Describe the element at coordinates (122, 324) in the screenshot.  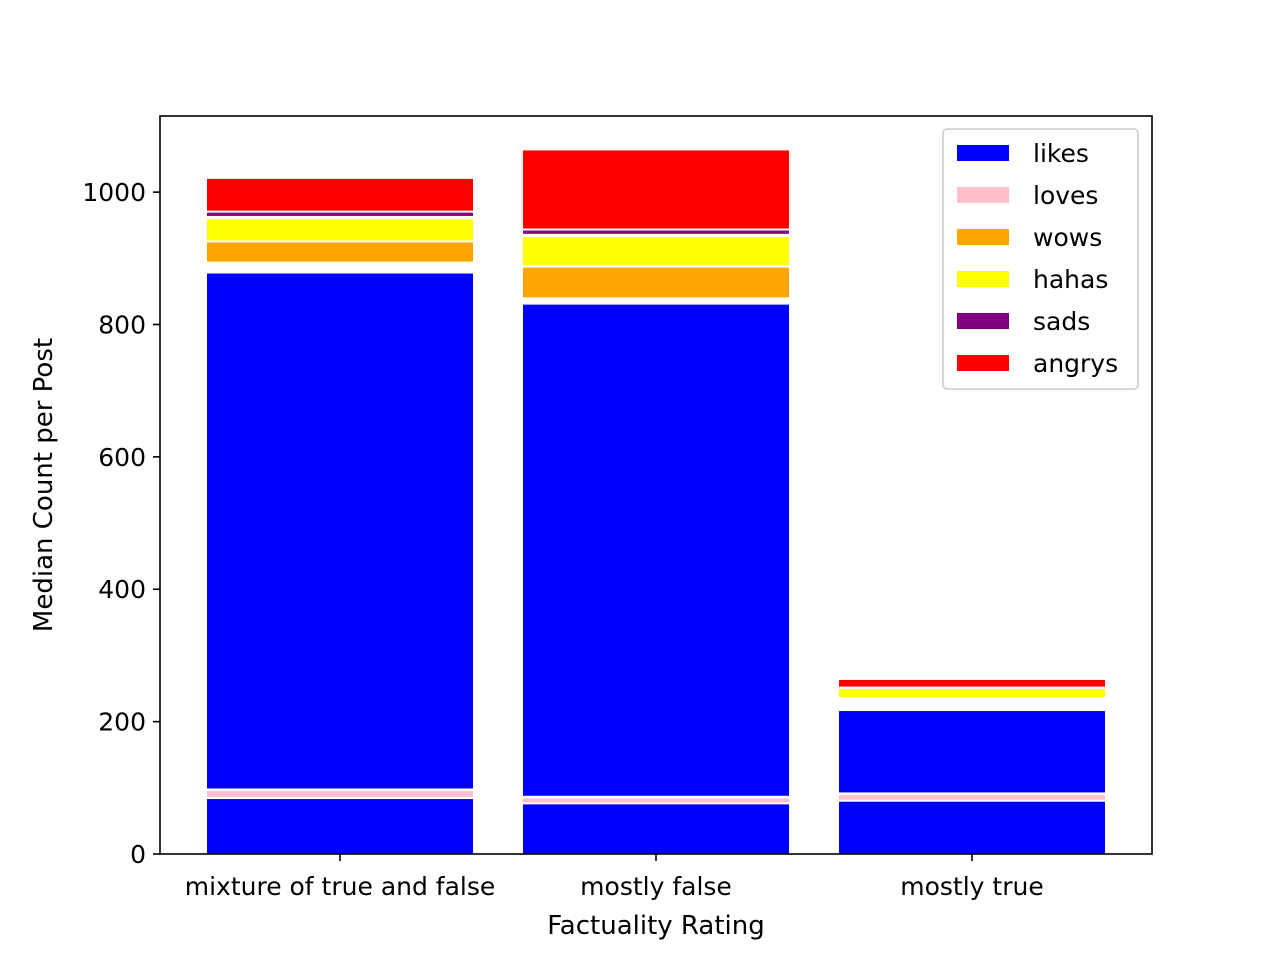
I see `y-tick-label: 800` at that location.